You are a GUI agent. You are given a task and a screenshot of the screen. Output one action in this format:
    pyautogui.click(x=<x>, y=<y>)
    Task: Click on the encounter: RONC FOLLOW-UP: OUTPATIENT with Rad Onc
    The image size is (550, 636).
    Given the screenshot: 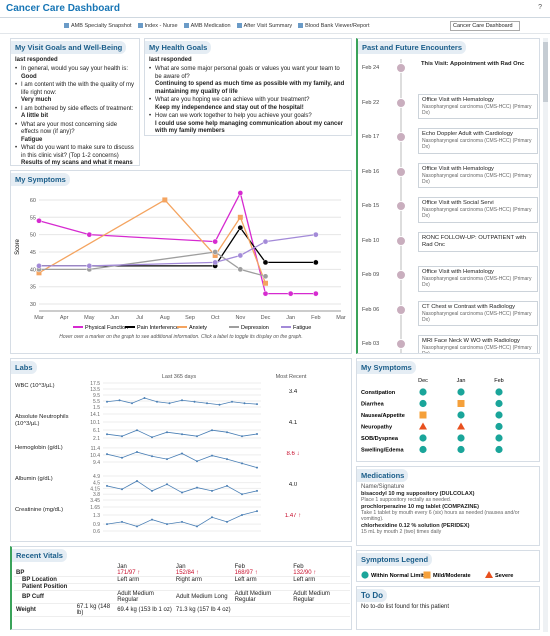 What is the action you would take?
    pyautogui.click(x=478, y=241)
    